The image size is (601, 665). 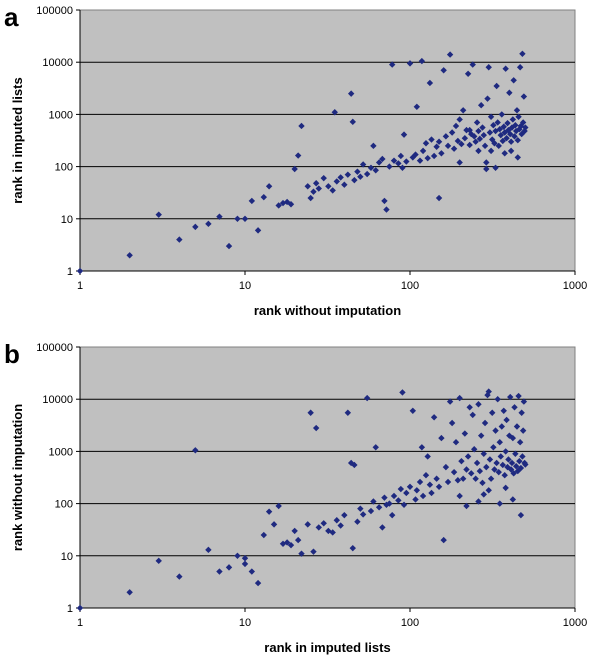 I want to click on x-tick-label: 1, so click(x=80, y=286).